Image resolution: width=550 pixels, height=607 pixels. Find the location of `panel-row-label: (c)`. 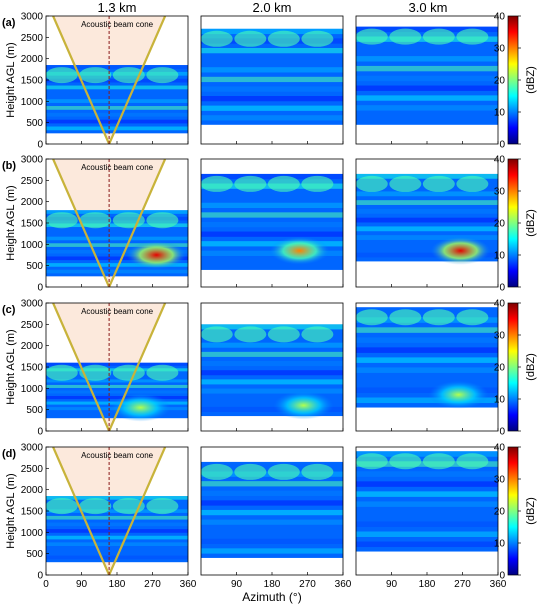

panel-row-label: (c) is located at coordinates (9, 310).